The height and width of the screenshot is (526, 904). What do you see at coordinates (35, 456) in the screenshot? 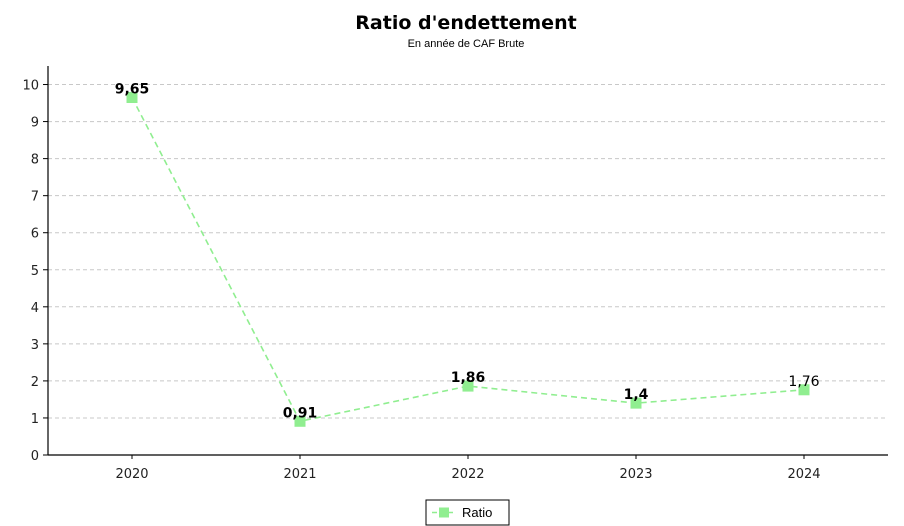
I see `y-tick-label-0: 0` at bounding box center [35, 456].